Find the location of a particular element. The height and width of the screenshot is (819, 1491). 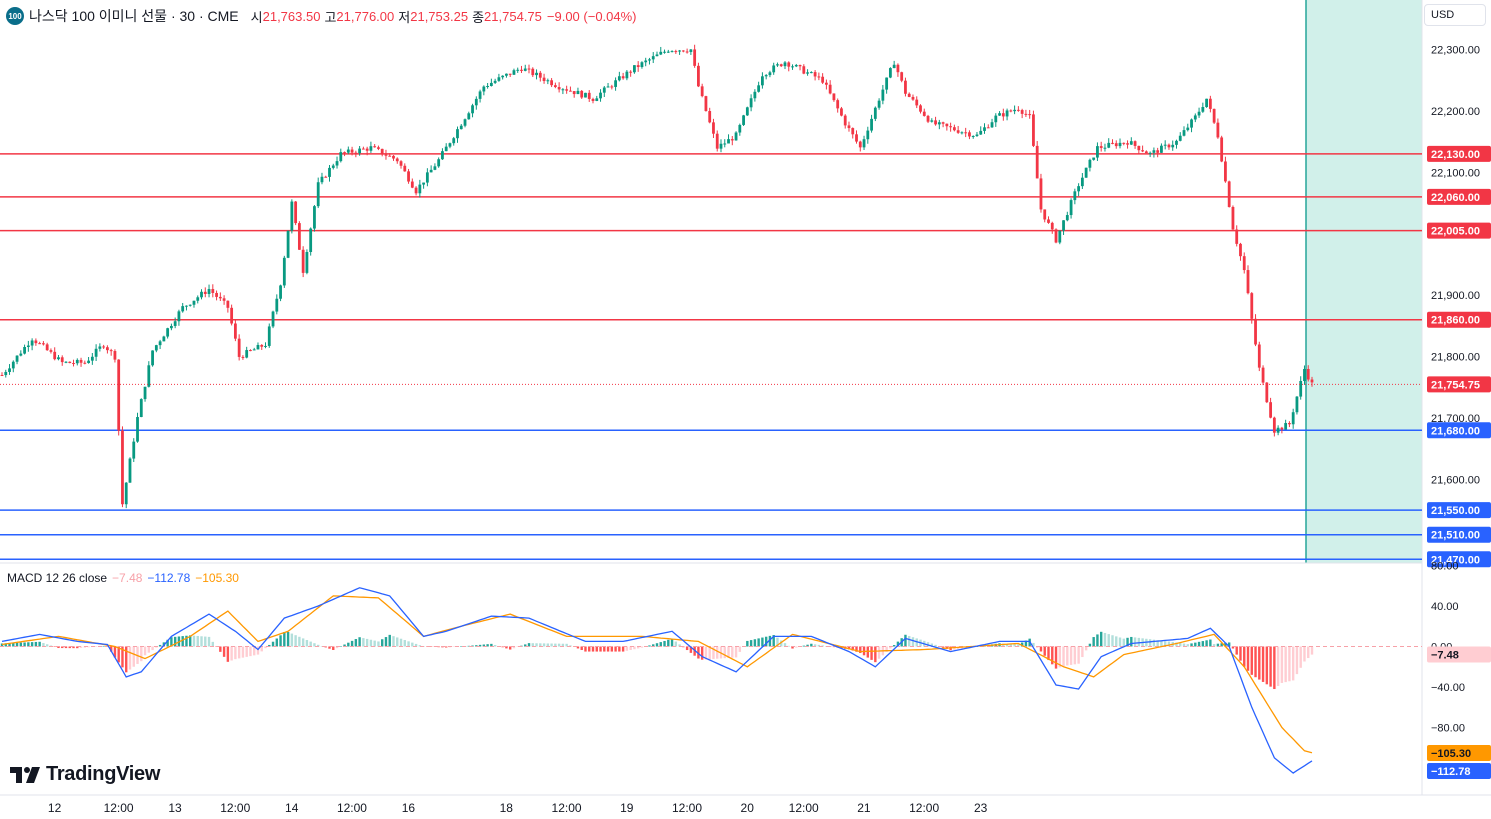

macd-tick-label: −40.00 is located at coordinates (1448, 688).